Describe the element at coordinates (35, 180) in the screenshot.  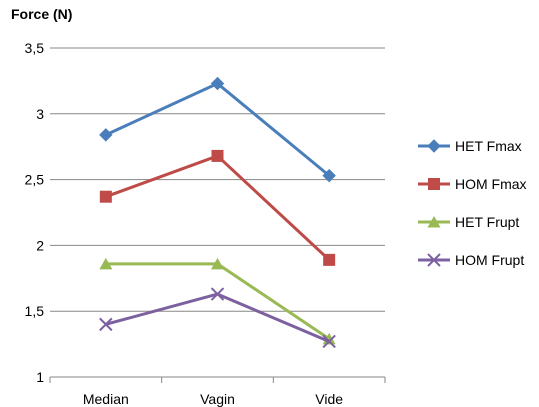
I see `y-tick-label: 2,5` at that location.